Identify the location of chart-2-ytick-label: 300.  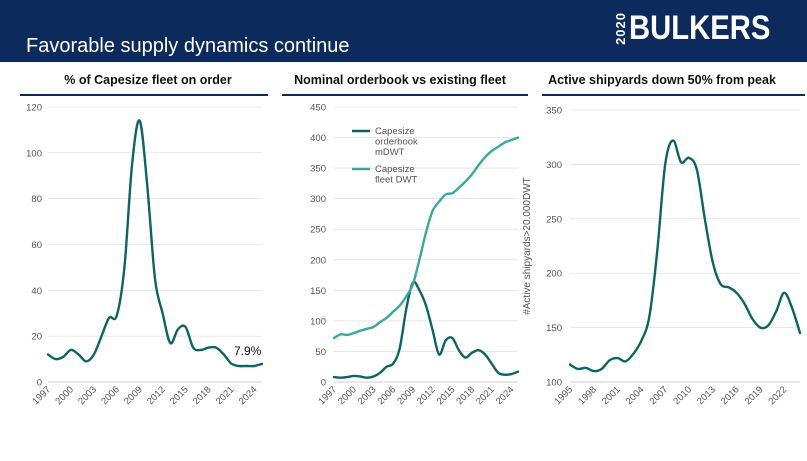
(318, 199).